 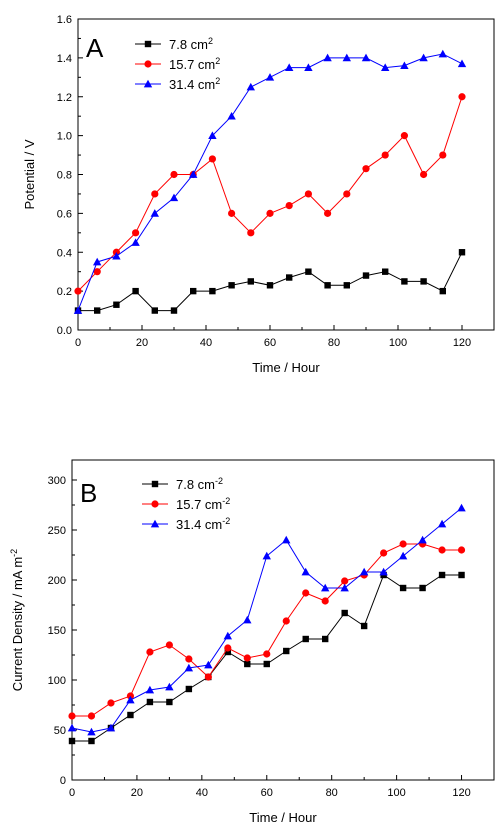 What do you see at coordinates (186, 504) in the screenshot?
I see `legend-item: 15.7 cm-2` at bounding box center [186, 504].